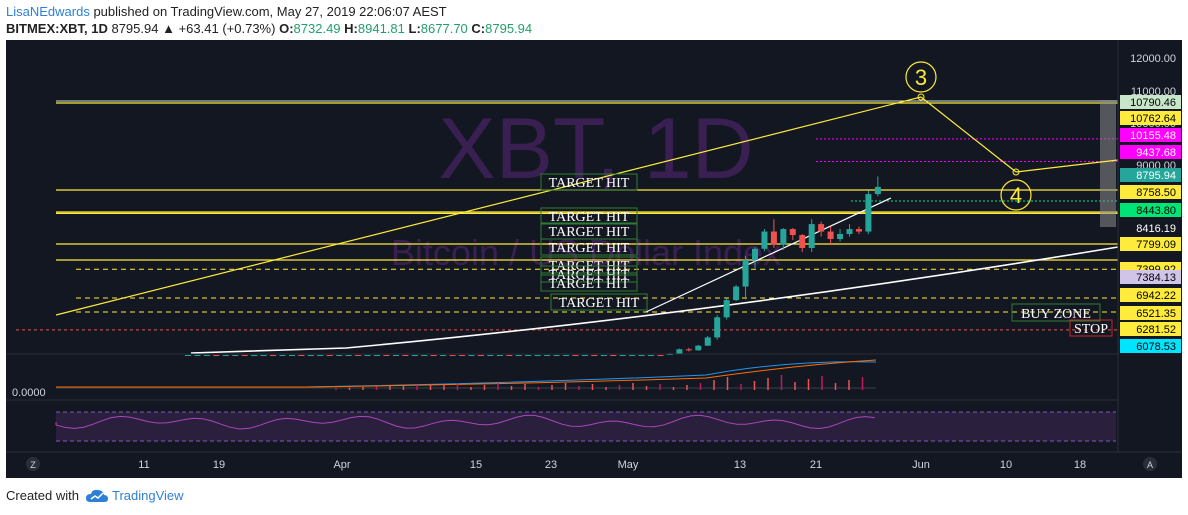 The height and width of the screenshot is (515, 1188). What do you see at coordinates (1006, 465) in the screenshot?
I see `x-tick-label: 10` at bounding box center [1006, 465].